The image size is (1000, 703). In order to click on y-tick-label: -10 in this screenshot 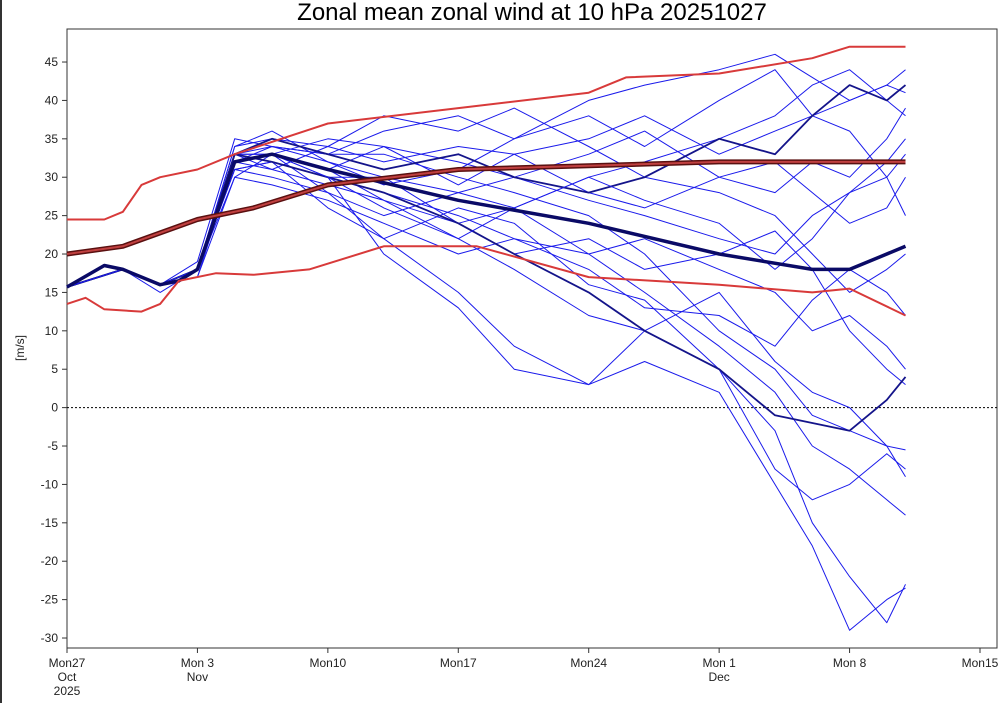, I will do `click(50, 484)`.